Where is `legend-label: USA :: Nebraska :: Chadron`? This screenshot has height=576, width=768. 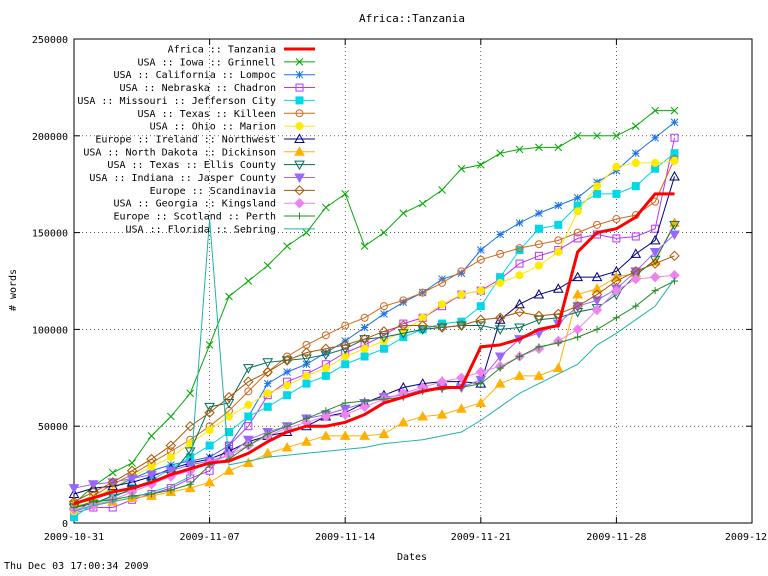
legend-label: USA :: Nebraska :: Chadron is located at coordinates (197, 88).